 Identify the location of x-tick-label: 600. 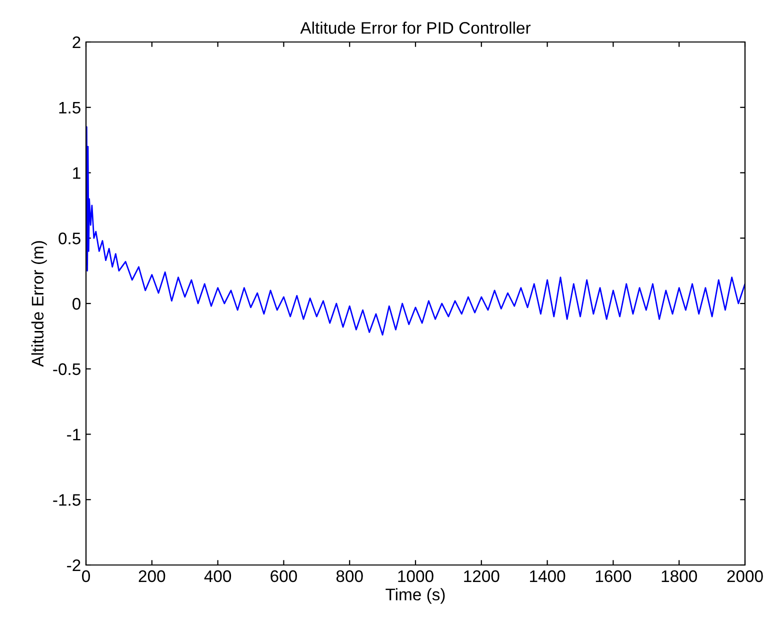
(283, 576).